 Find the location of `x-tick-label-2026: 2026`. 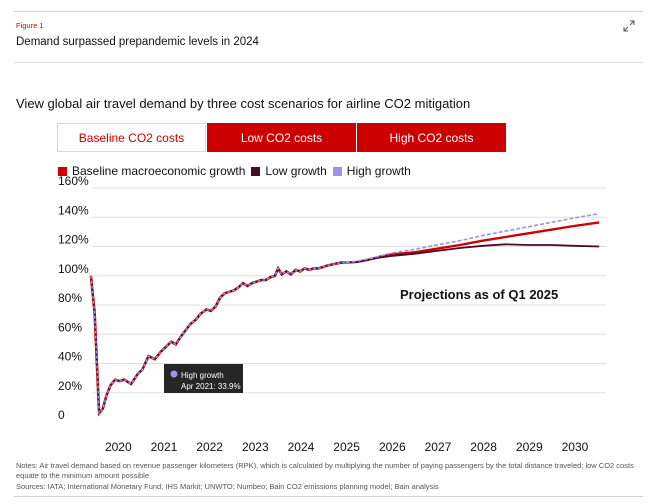

x-tick-label-2026: 2026 is located at coordinates (392, 447).